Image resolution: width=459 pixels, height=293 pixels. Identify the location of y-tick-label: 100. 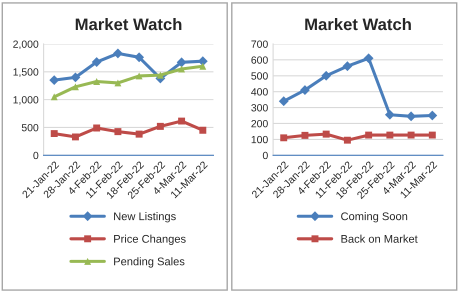
(260, 140).